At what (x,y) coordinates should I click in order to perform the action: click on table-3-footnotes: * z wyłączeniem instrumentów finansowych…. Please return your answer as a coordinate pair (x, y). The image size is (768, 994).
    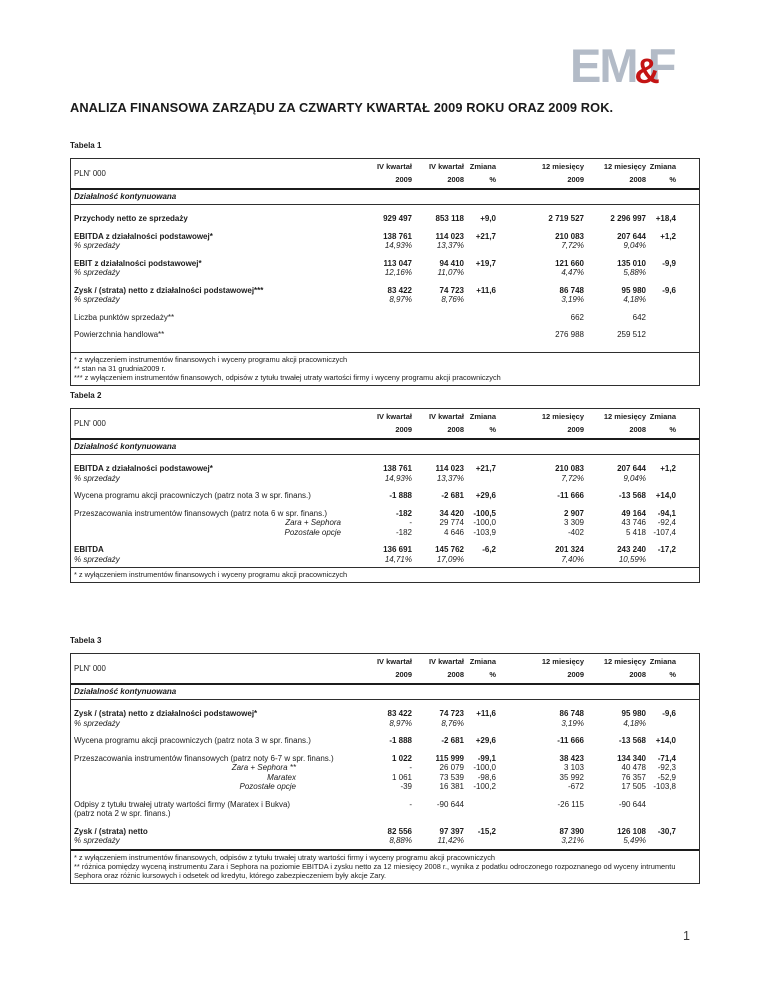
    Looking at the image, I should click on (385, 866).